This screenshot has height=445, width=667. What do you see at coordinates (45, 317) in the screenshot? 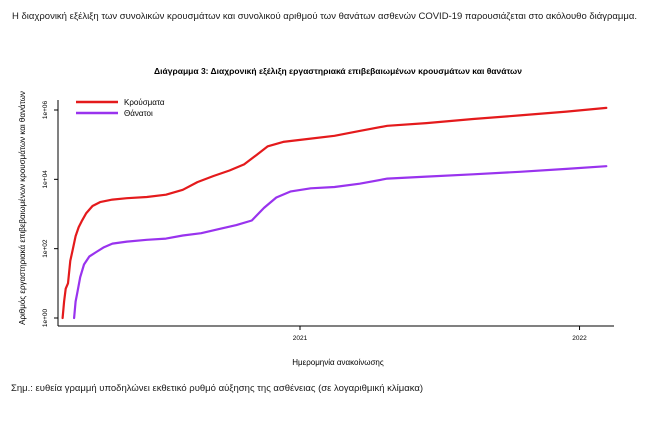
I see `y-tick-label: 1e+00` at bounding box center [45, 317].